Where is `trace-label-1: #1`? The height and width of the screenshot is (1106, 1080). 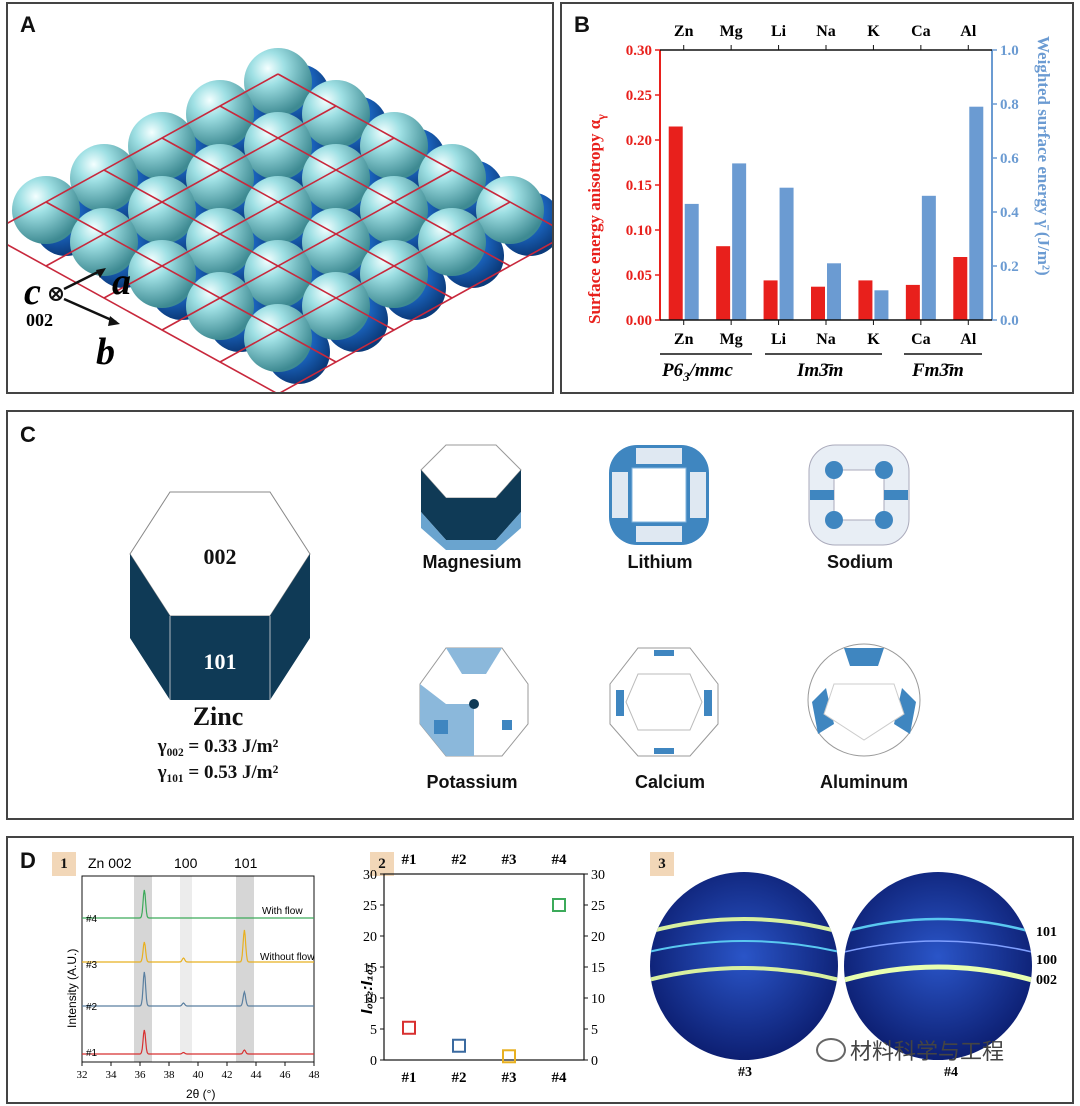 trace-label-1: #1 is located at coordinates (92, 1053).